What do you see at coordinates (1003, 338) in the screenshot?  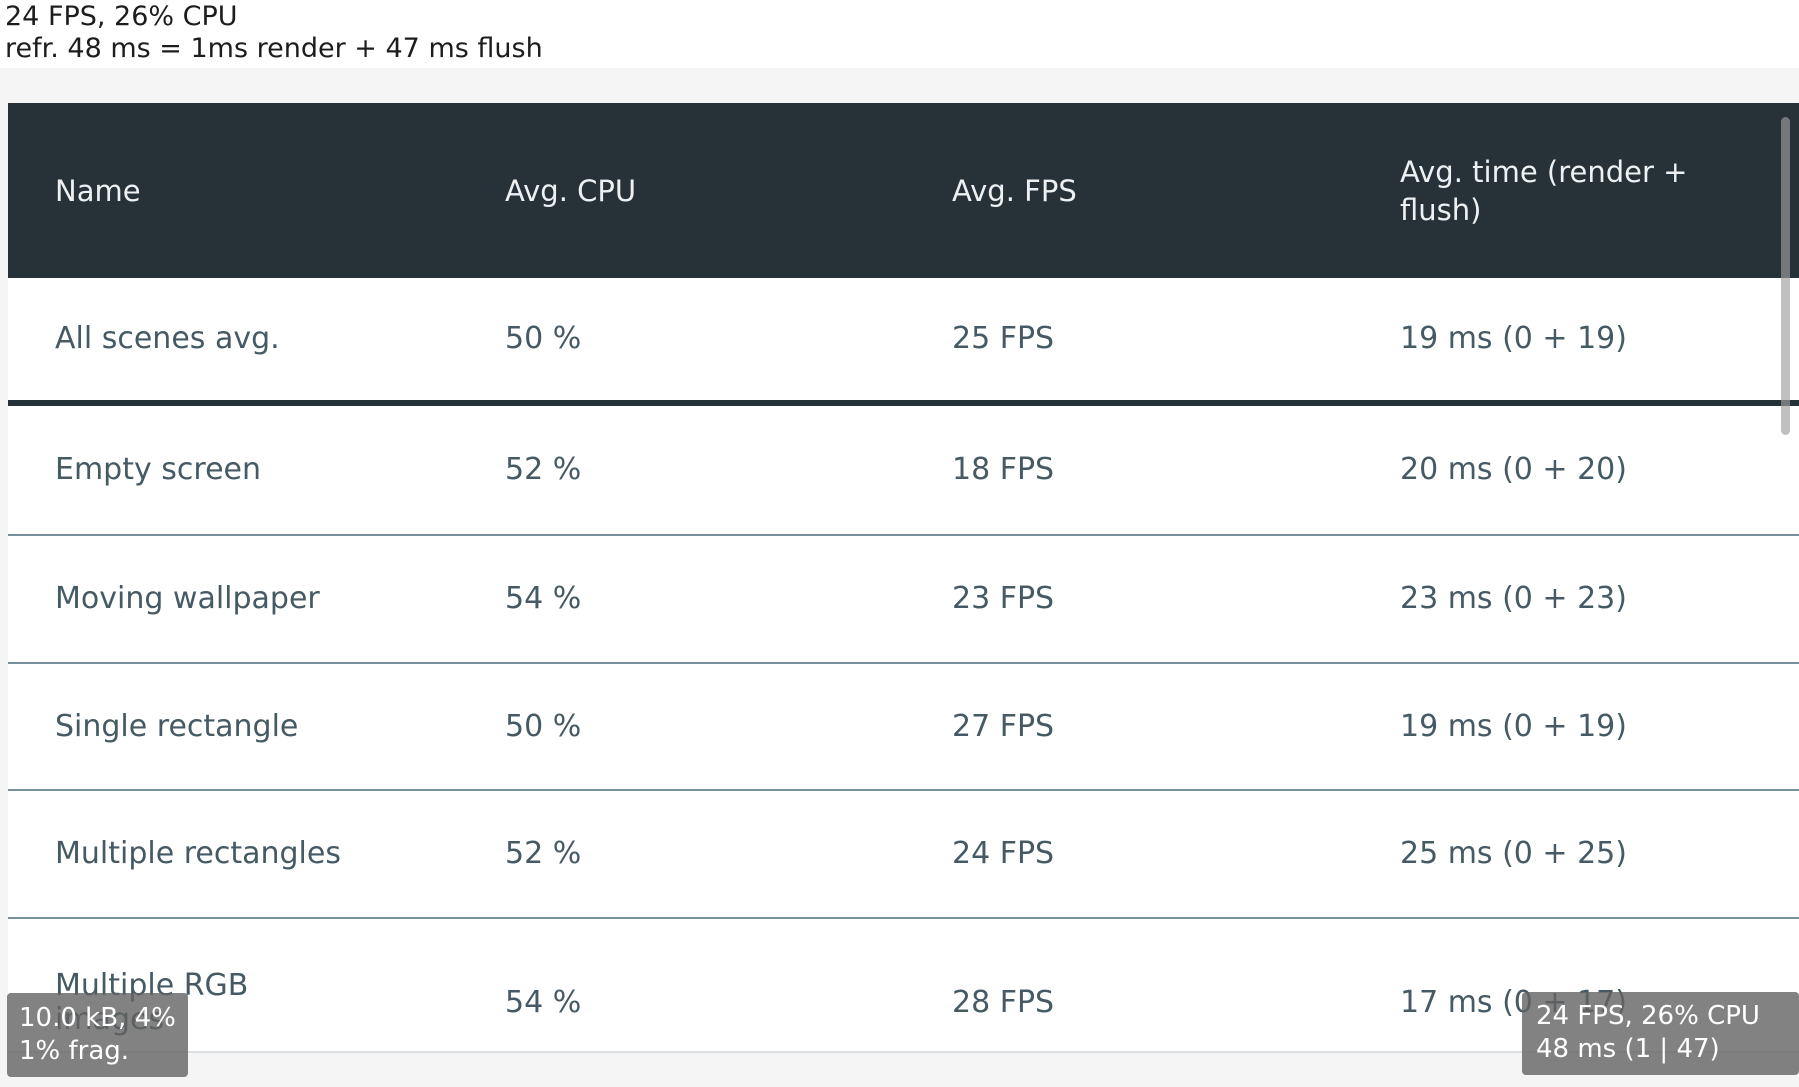 I see `cell-avg-fps: 25 FPS` at bounding box center [1003, 338].